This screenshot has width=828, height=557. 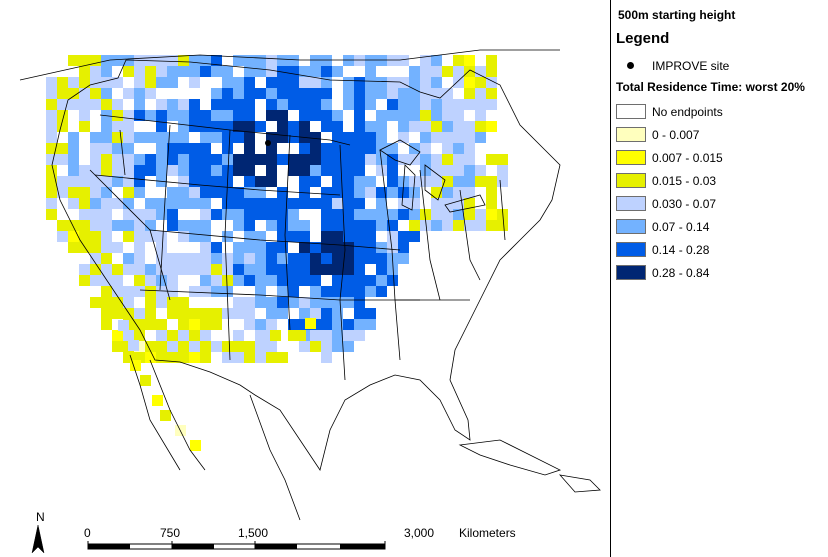 I want to click on legend-class-label: 0.14 - 0.28, so click(x=681, y=249).